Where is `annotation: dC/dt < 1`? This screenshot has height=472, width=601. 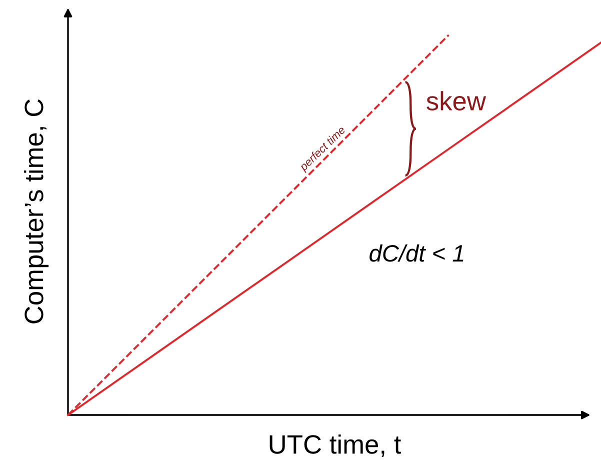
annotation: dC/dt < 1 is located at coordinates (417, 253).